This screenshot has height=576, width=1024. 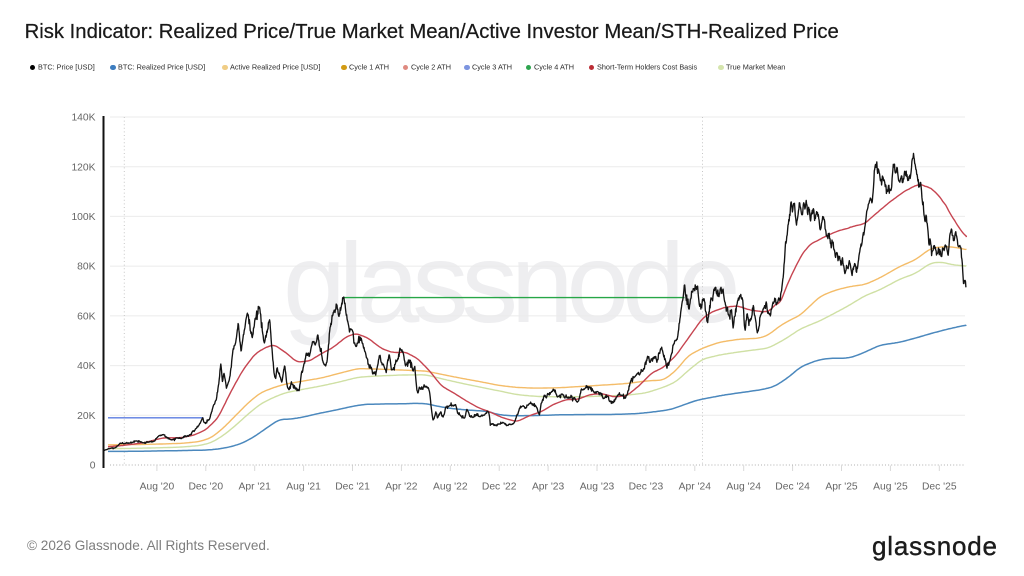 I want to click on svg-text: Aug '25, so click(x=890, y=487).